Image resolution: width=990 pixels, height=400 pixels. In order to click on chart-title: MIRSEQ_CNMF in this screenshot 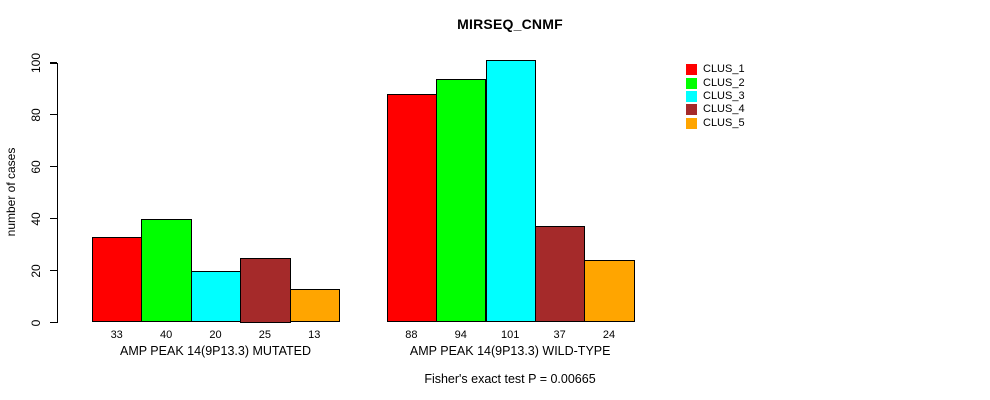, I will do `click(510, 24)`.